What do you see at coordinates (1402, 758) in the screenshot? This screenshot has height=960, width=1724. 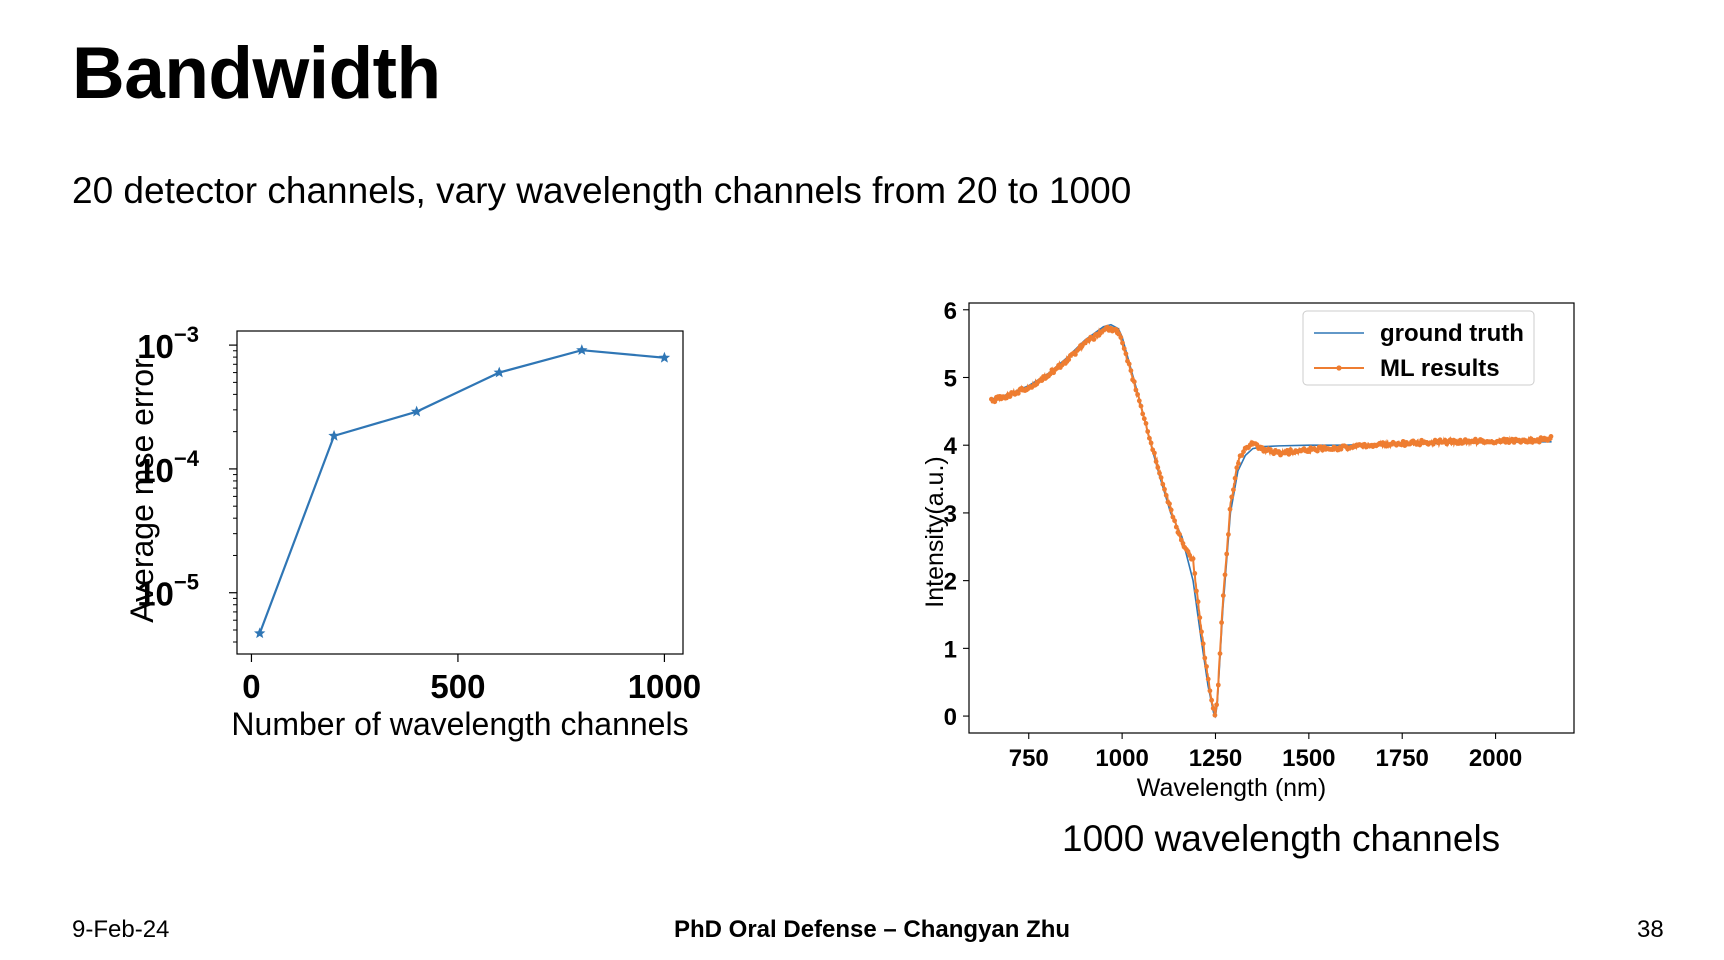 I see `x-tick-label: 1750` at bounding box center [1402, 758].